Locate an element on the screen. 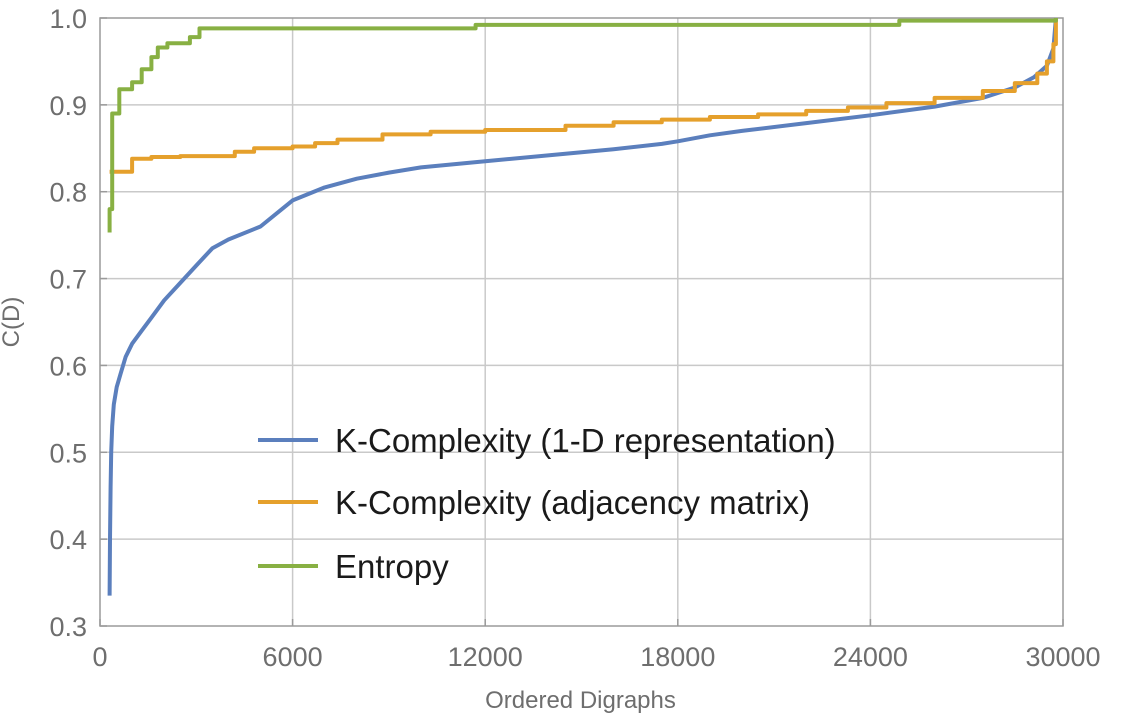 The width and height of the screenshot is (1134, 725). y-tick-label: 0.3 is located at coordinates (68, 627).